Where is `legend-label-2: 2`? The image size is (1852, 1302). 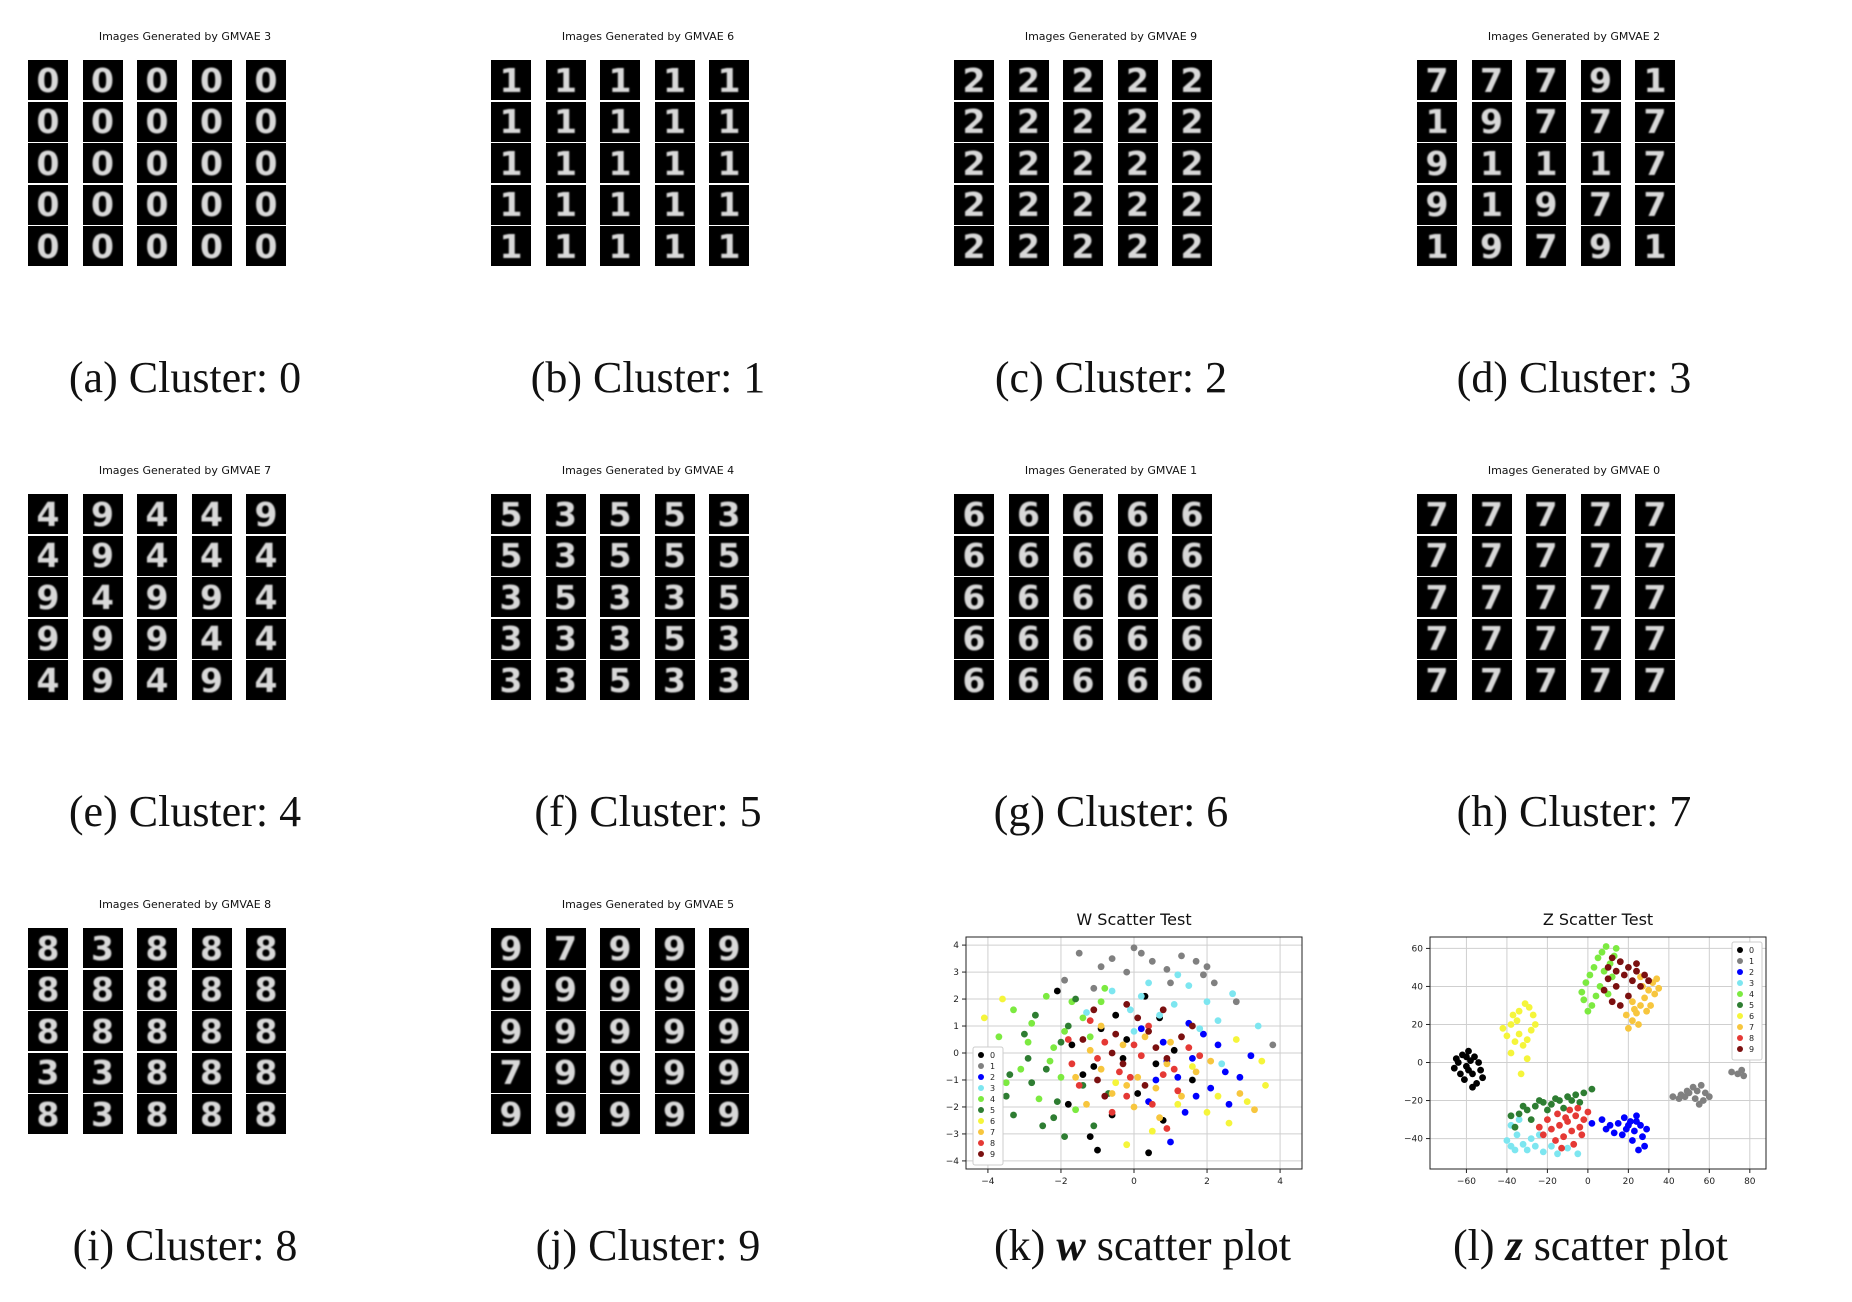
legend-label-2: 2 is located at coordinates (1751, 972).